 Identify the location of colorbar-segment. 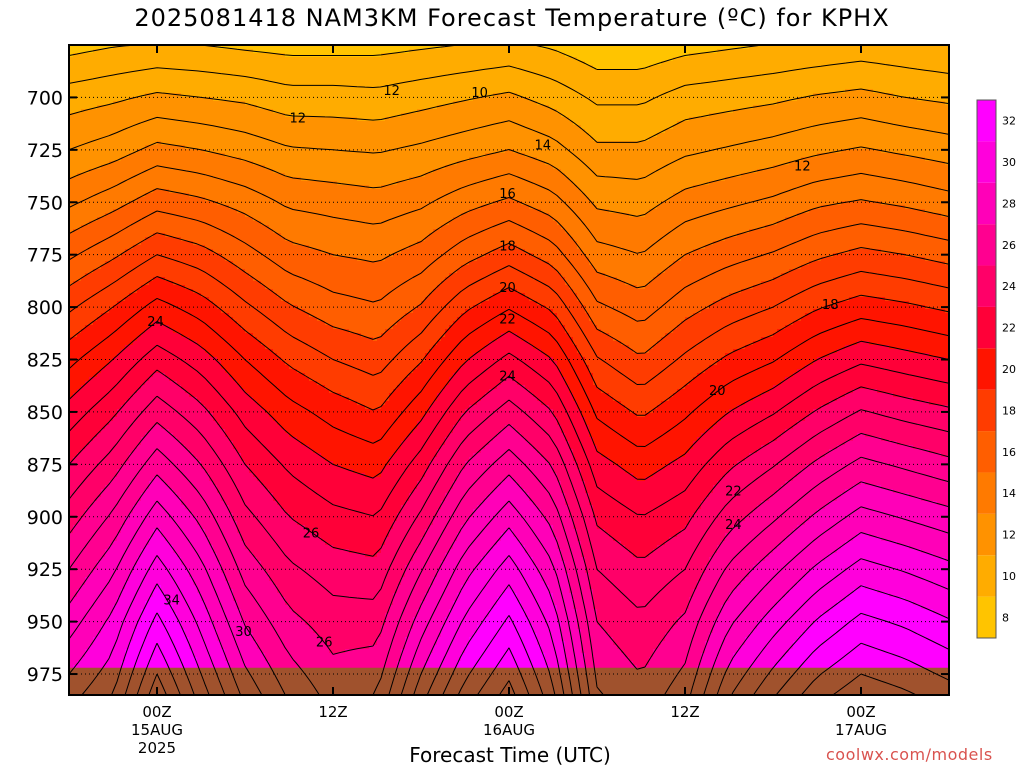
(986, 452).